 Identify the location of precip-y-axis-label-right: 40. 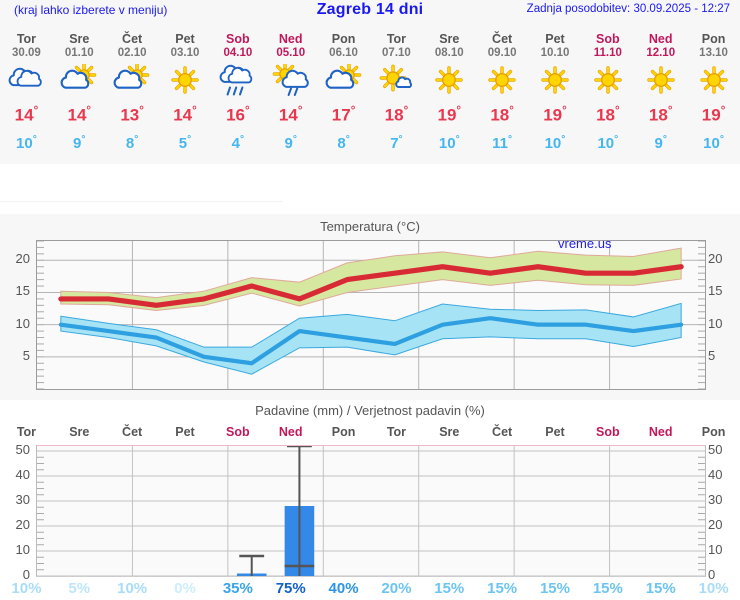
(715, 474).